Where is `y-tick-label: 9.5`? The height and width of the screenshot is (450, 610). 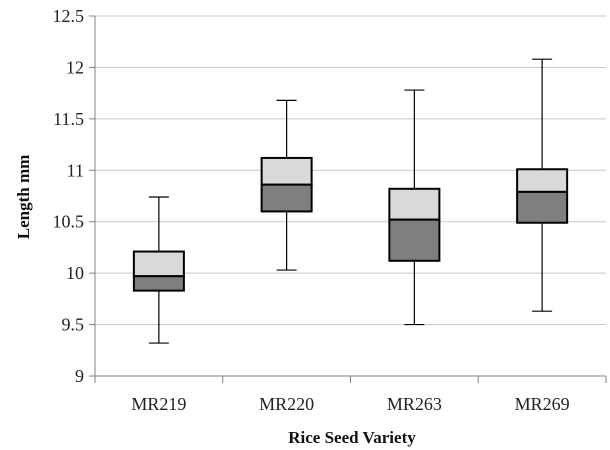
y-tick-label: 9.5 is located at coordinates (73, 325).